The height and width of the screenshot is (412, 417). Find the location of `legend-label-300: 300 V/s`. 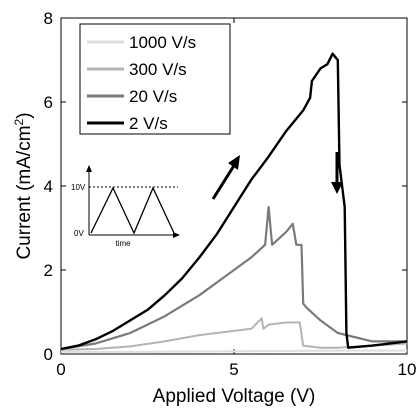

legend-label-300: 300 V/s is located at coordinates (158, 69).